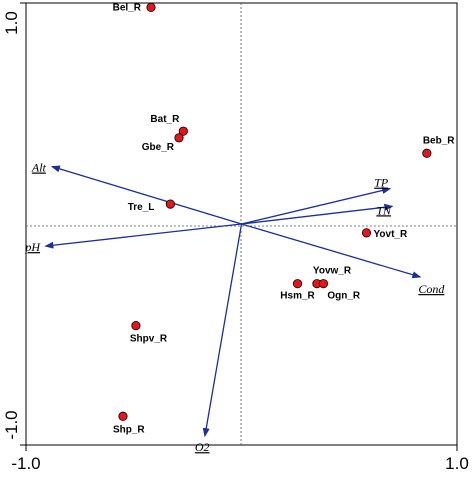 This screenshot has height=479, width=474. What do you see at coordinates (11, 424) in the screenshot?
I see `y-tick-label: -1.0` at bounding box center [11, 424].